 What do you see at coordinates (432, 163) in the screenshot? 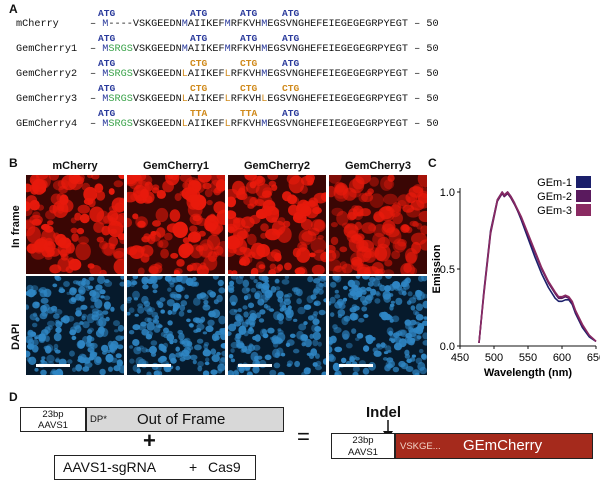
I see `panel-letter-c: C` at bounding box center [432, 163].